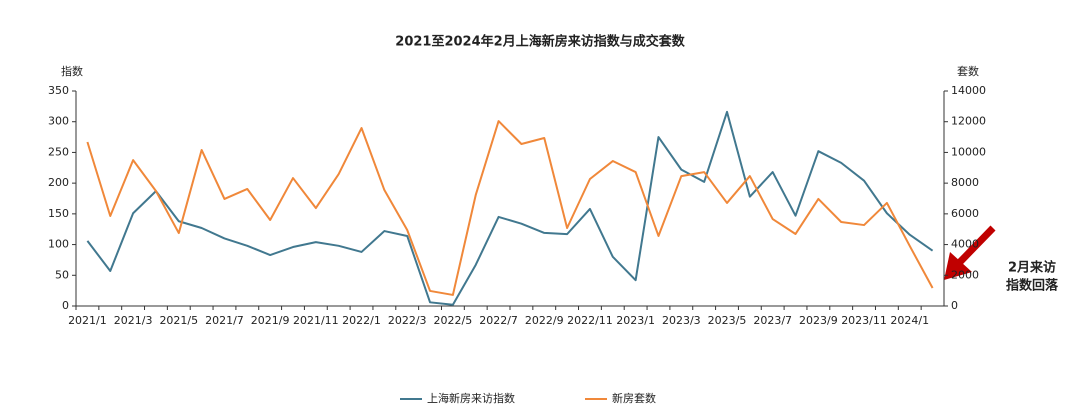 The image size is (1080, 418). What do you see at coordinates (58, 90) in the screenshot?
I see `y-tick-label: 350` at bounding box center [58, 90].